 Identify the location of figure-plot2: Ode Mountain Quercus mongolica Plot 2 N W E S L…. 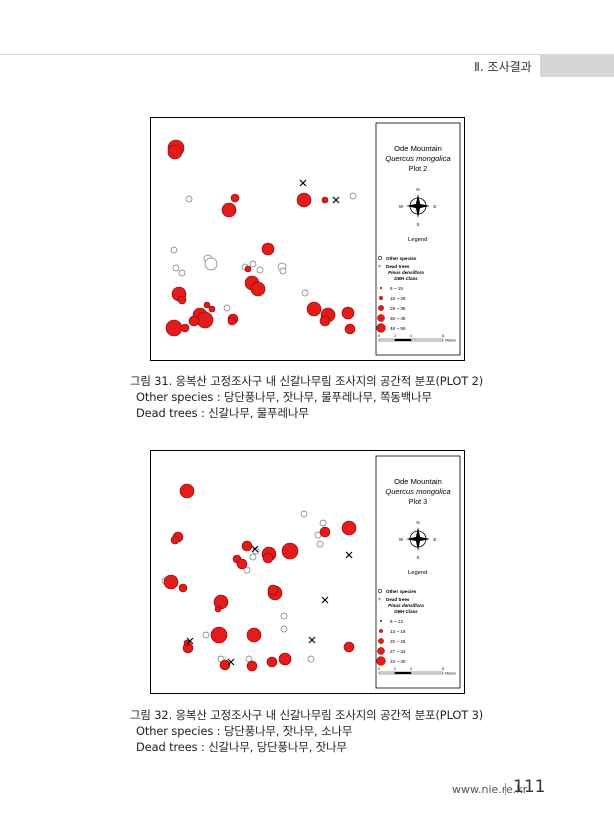
(307, 239).